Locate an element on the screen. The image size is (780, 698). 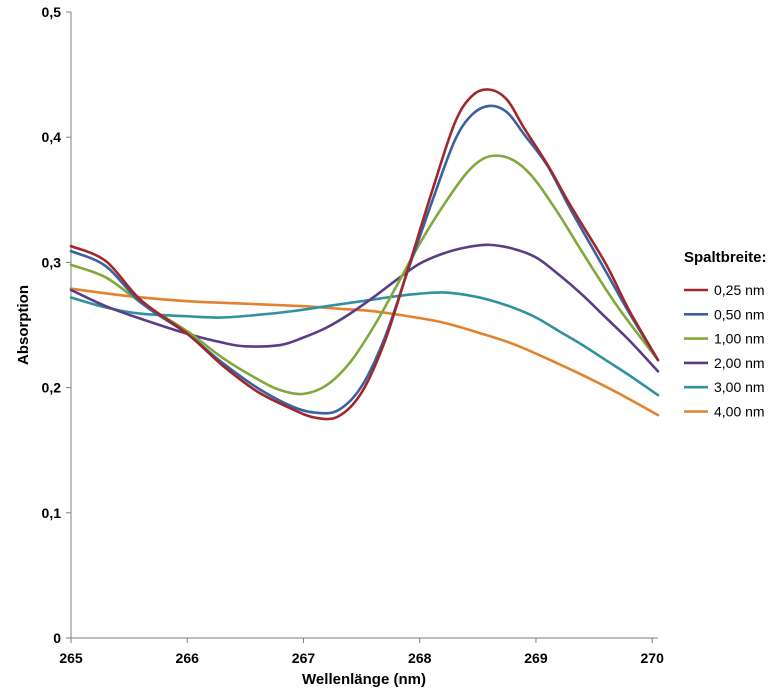
legend-label: 1,00 nm is located at coordinates (739, 339).